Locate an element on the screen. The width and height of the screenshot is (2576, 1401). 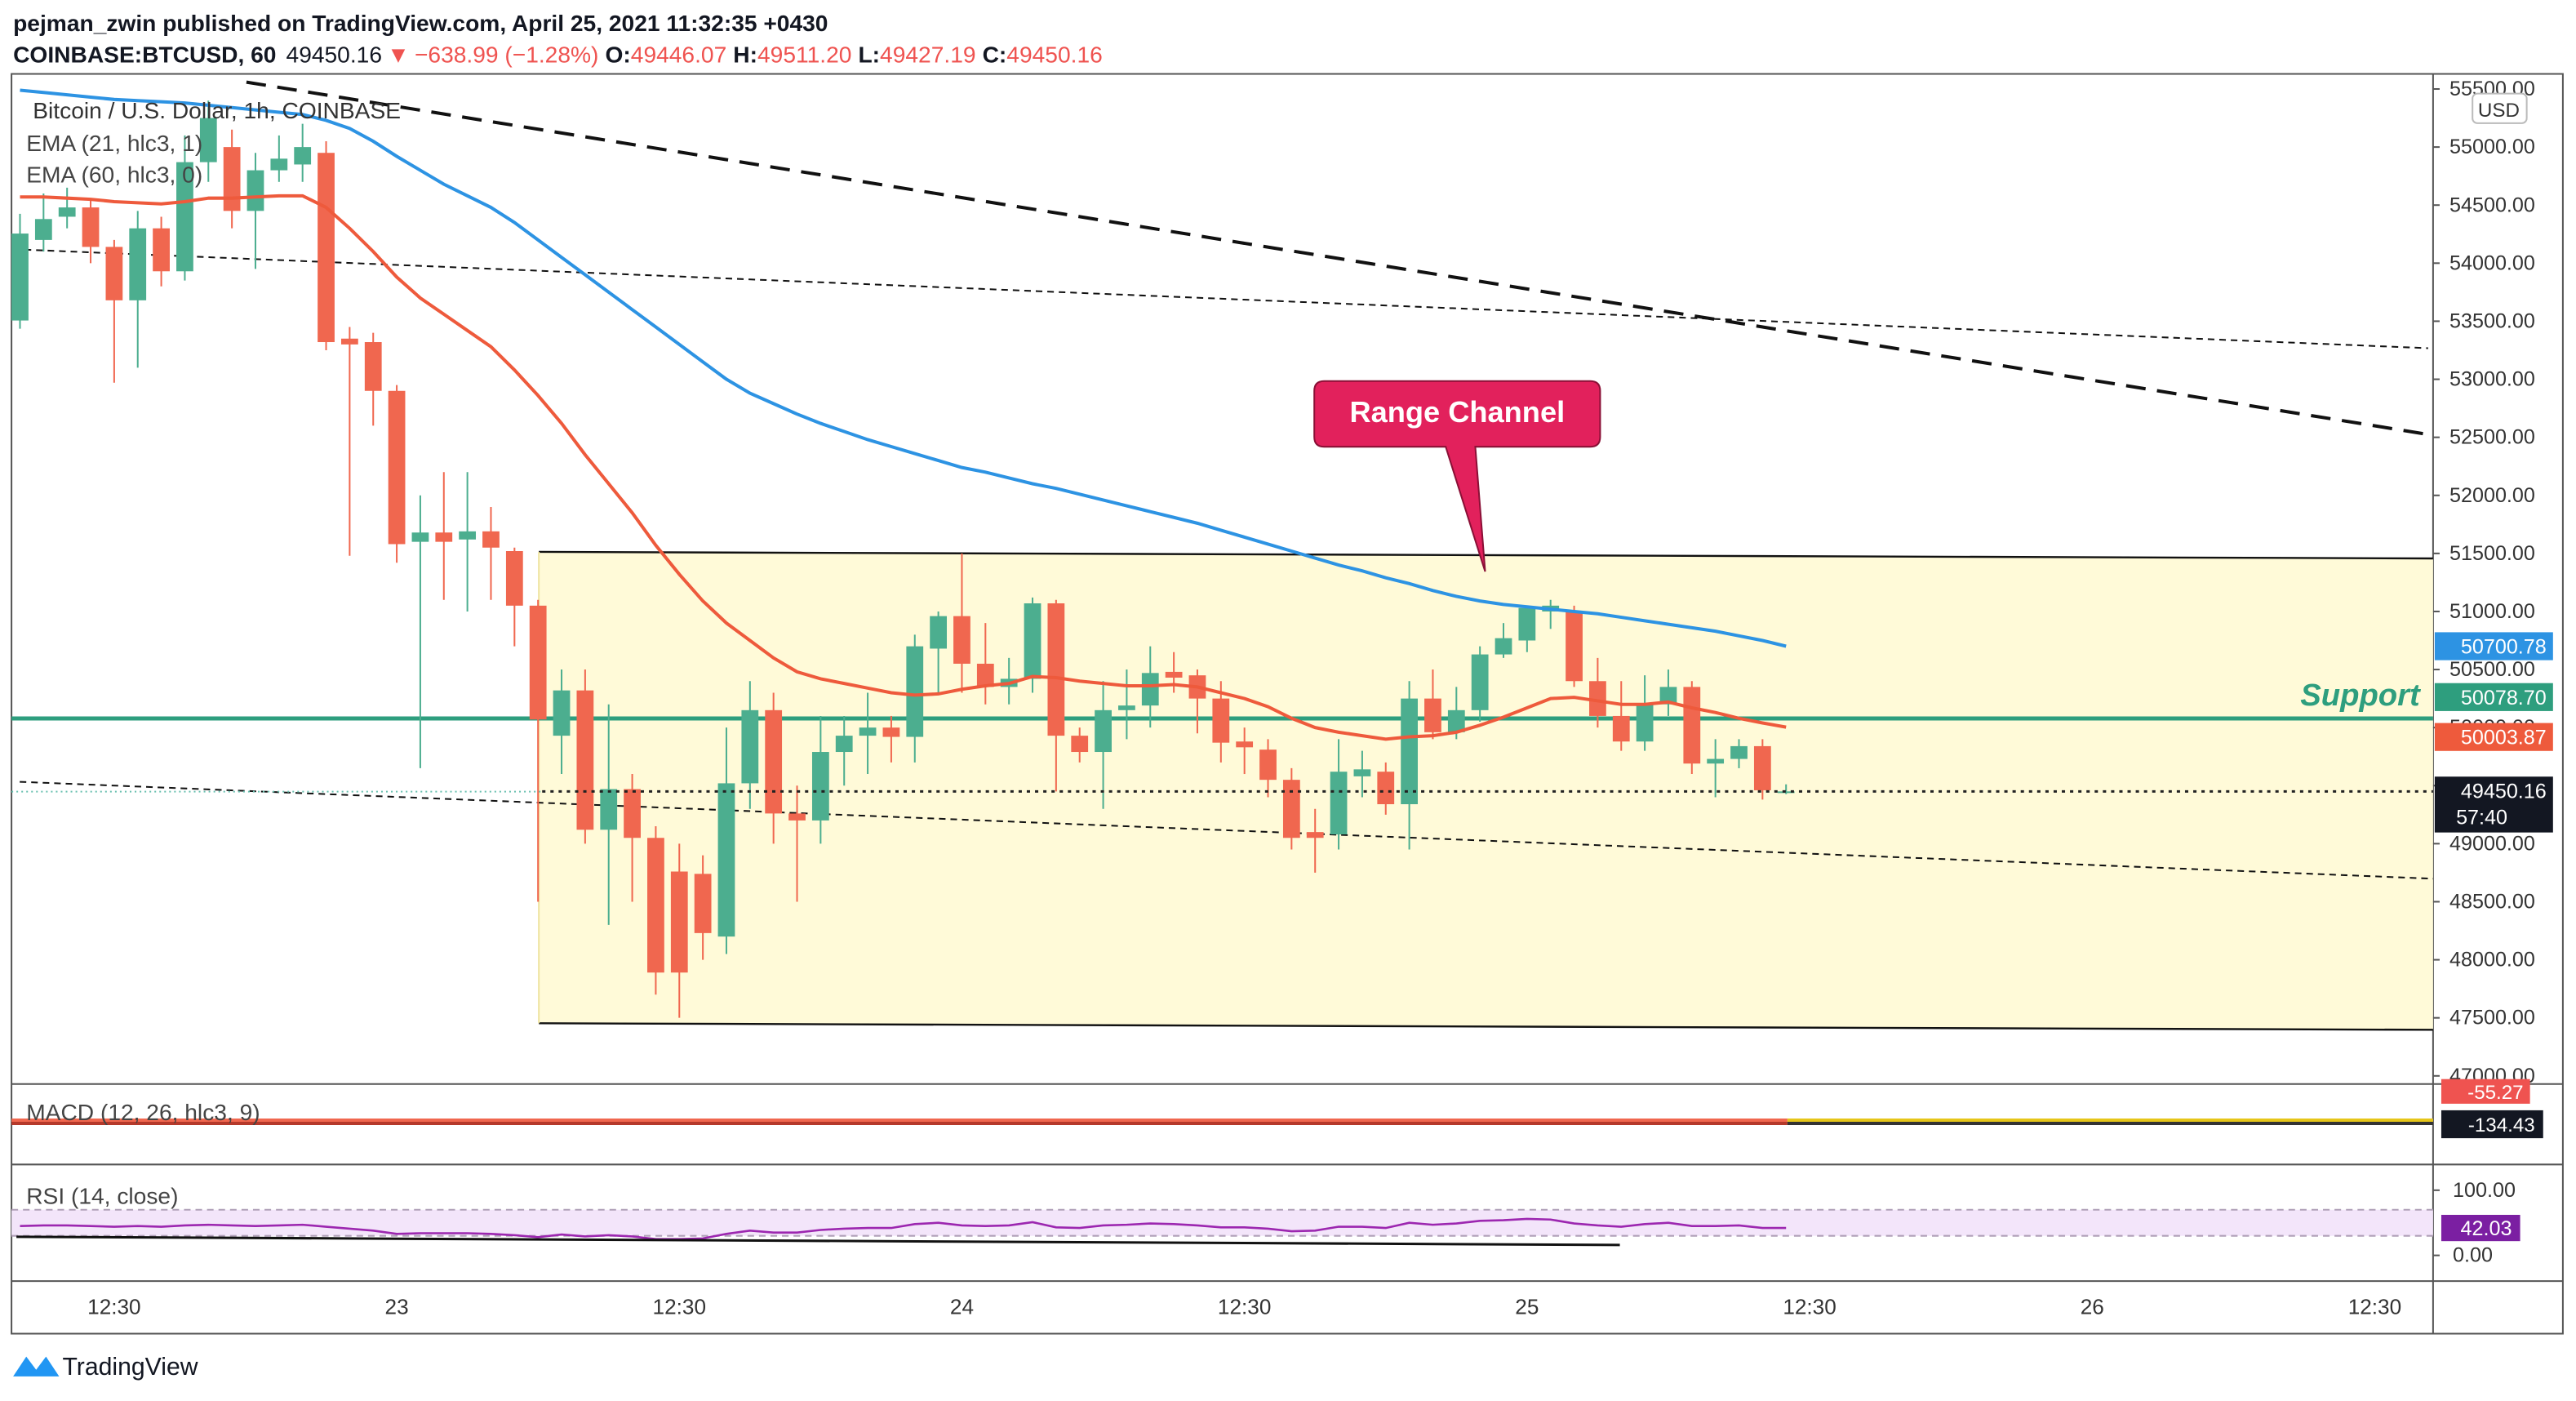
h-label: H: is located at coordinates (745, 54).